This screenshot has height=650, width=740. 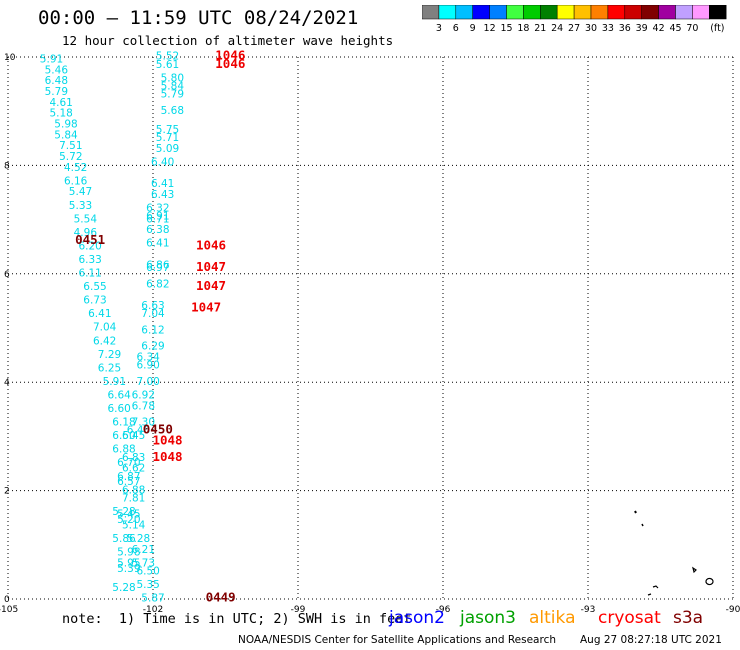 I want to click on color-scale-label: 36, so click(x=625, y=28).